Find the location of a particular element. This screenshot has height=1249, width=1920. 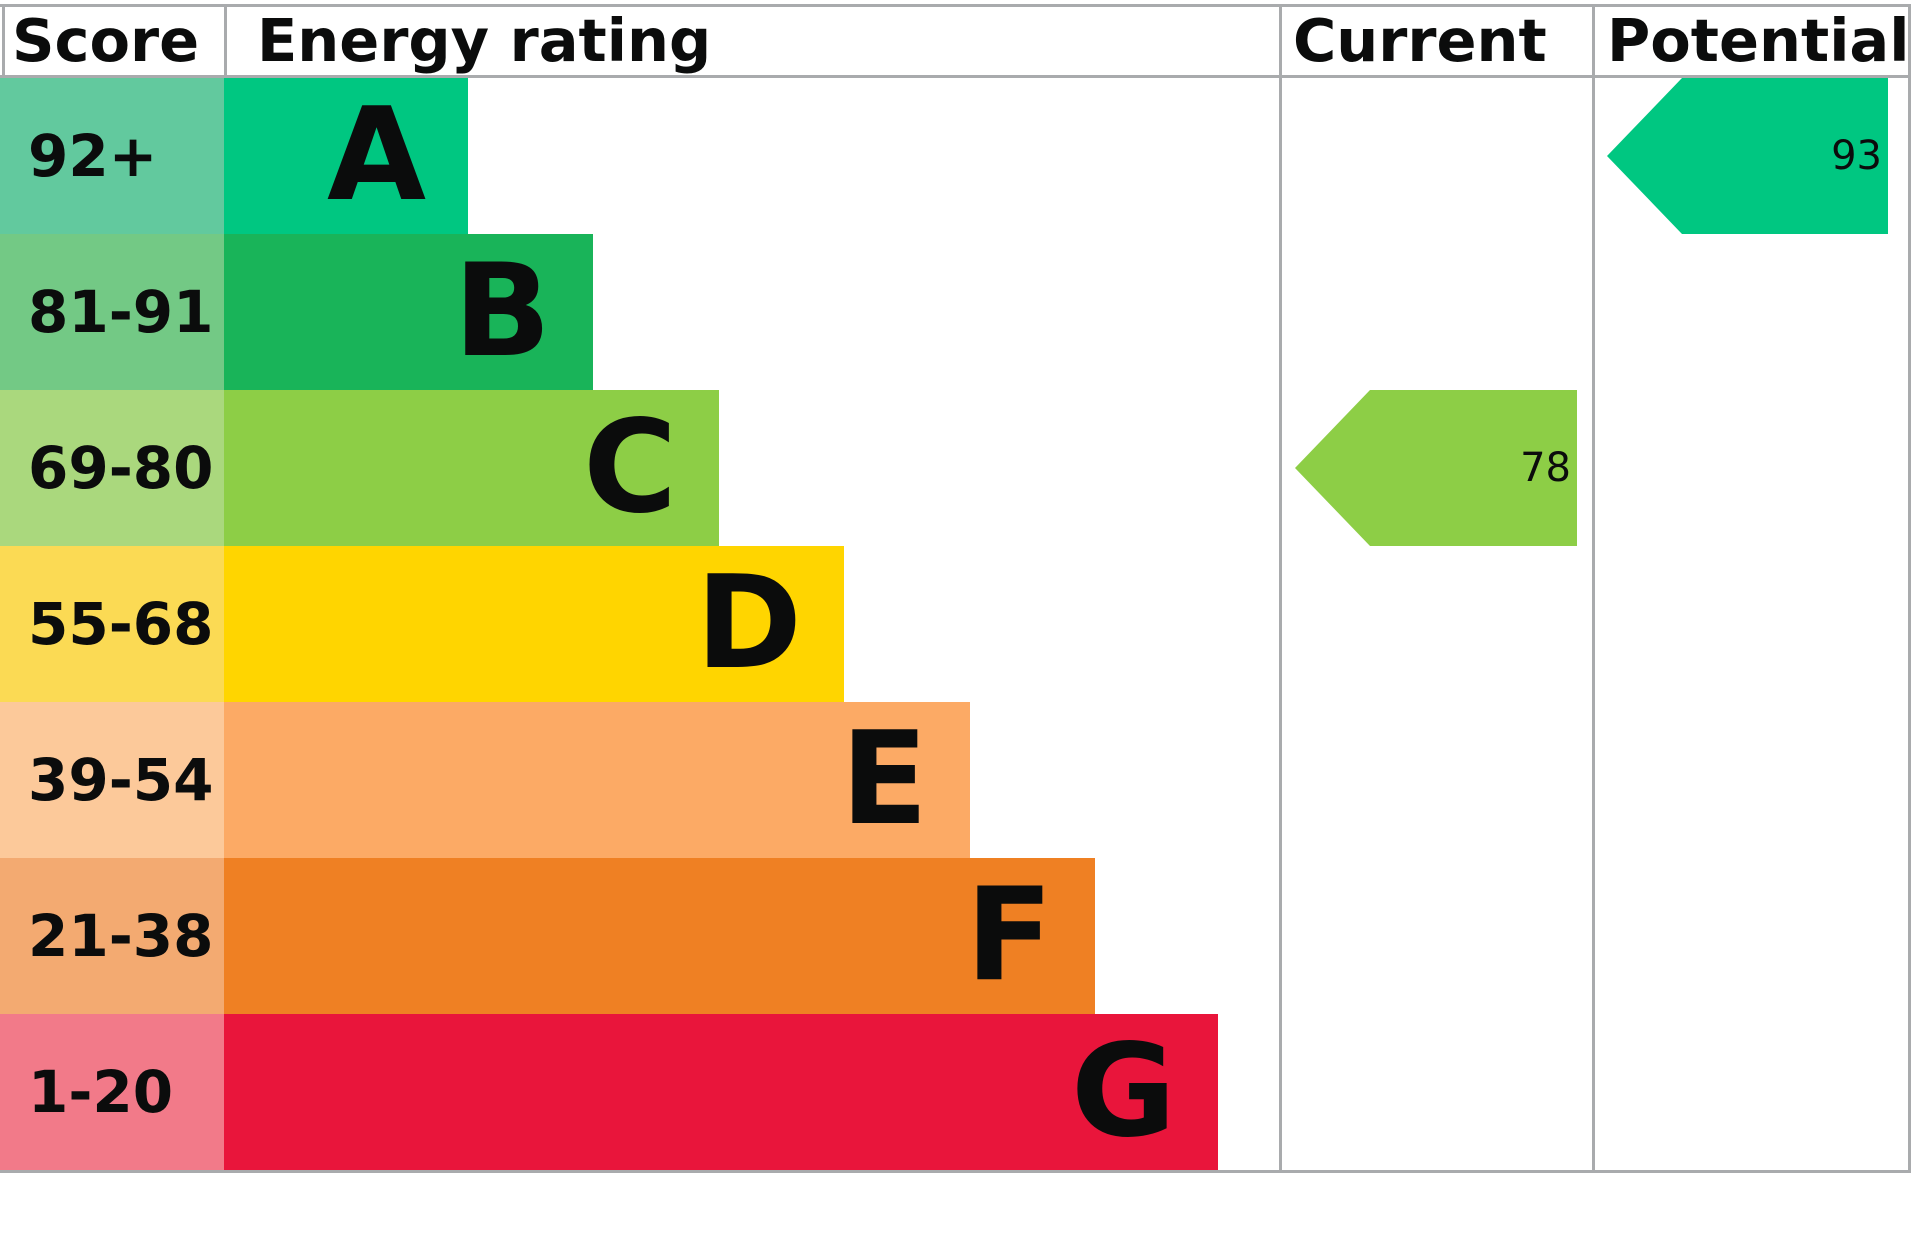

header-bottom-border is located at coordinates (955, 76).